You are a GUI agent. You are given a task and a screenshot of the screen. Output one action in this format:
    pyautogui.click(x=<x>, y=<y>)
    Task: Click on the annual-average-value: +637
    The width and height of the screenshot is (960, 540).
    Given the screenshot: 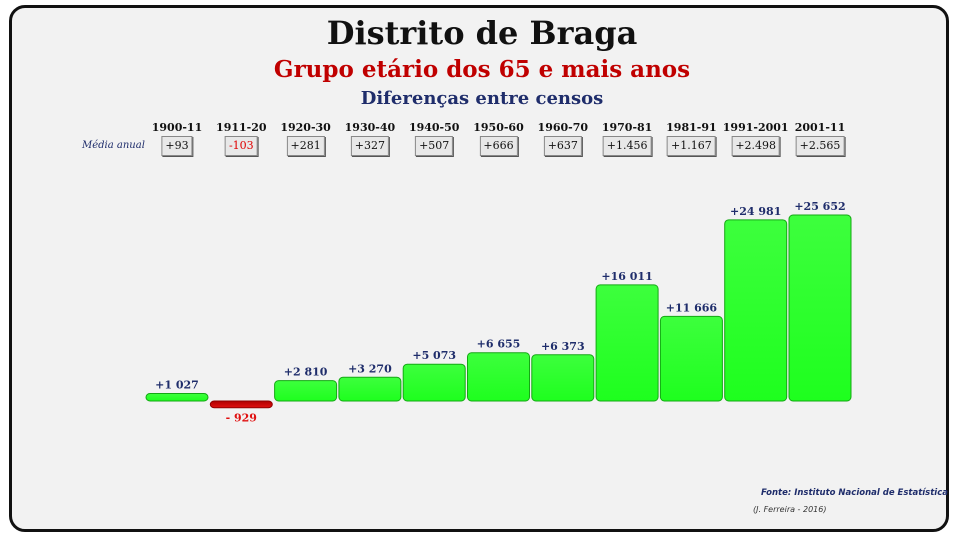 What is the action you would take?
    pyautogui.click(x=562, y=146)
    